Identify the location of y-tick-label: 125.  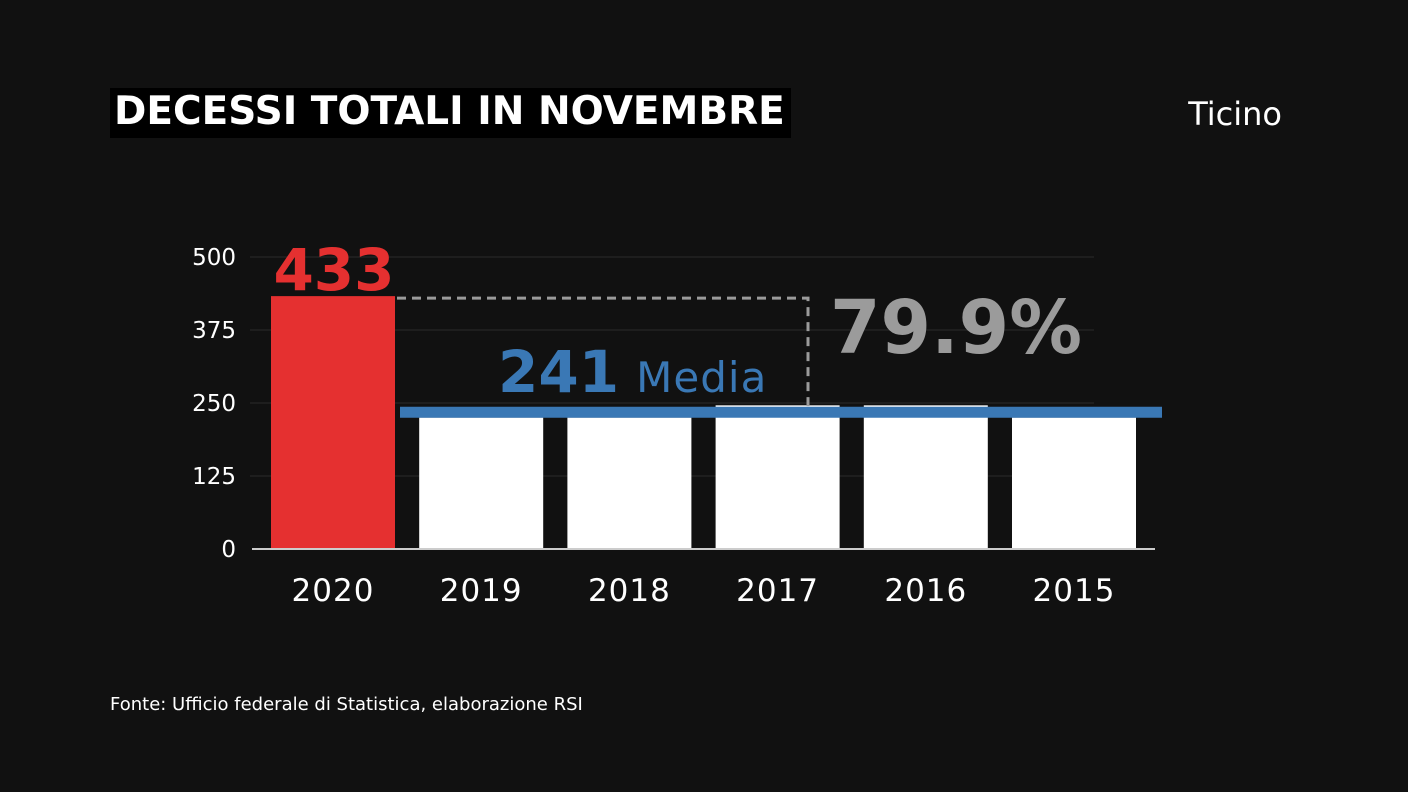
(214, 477).